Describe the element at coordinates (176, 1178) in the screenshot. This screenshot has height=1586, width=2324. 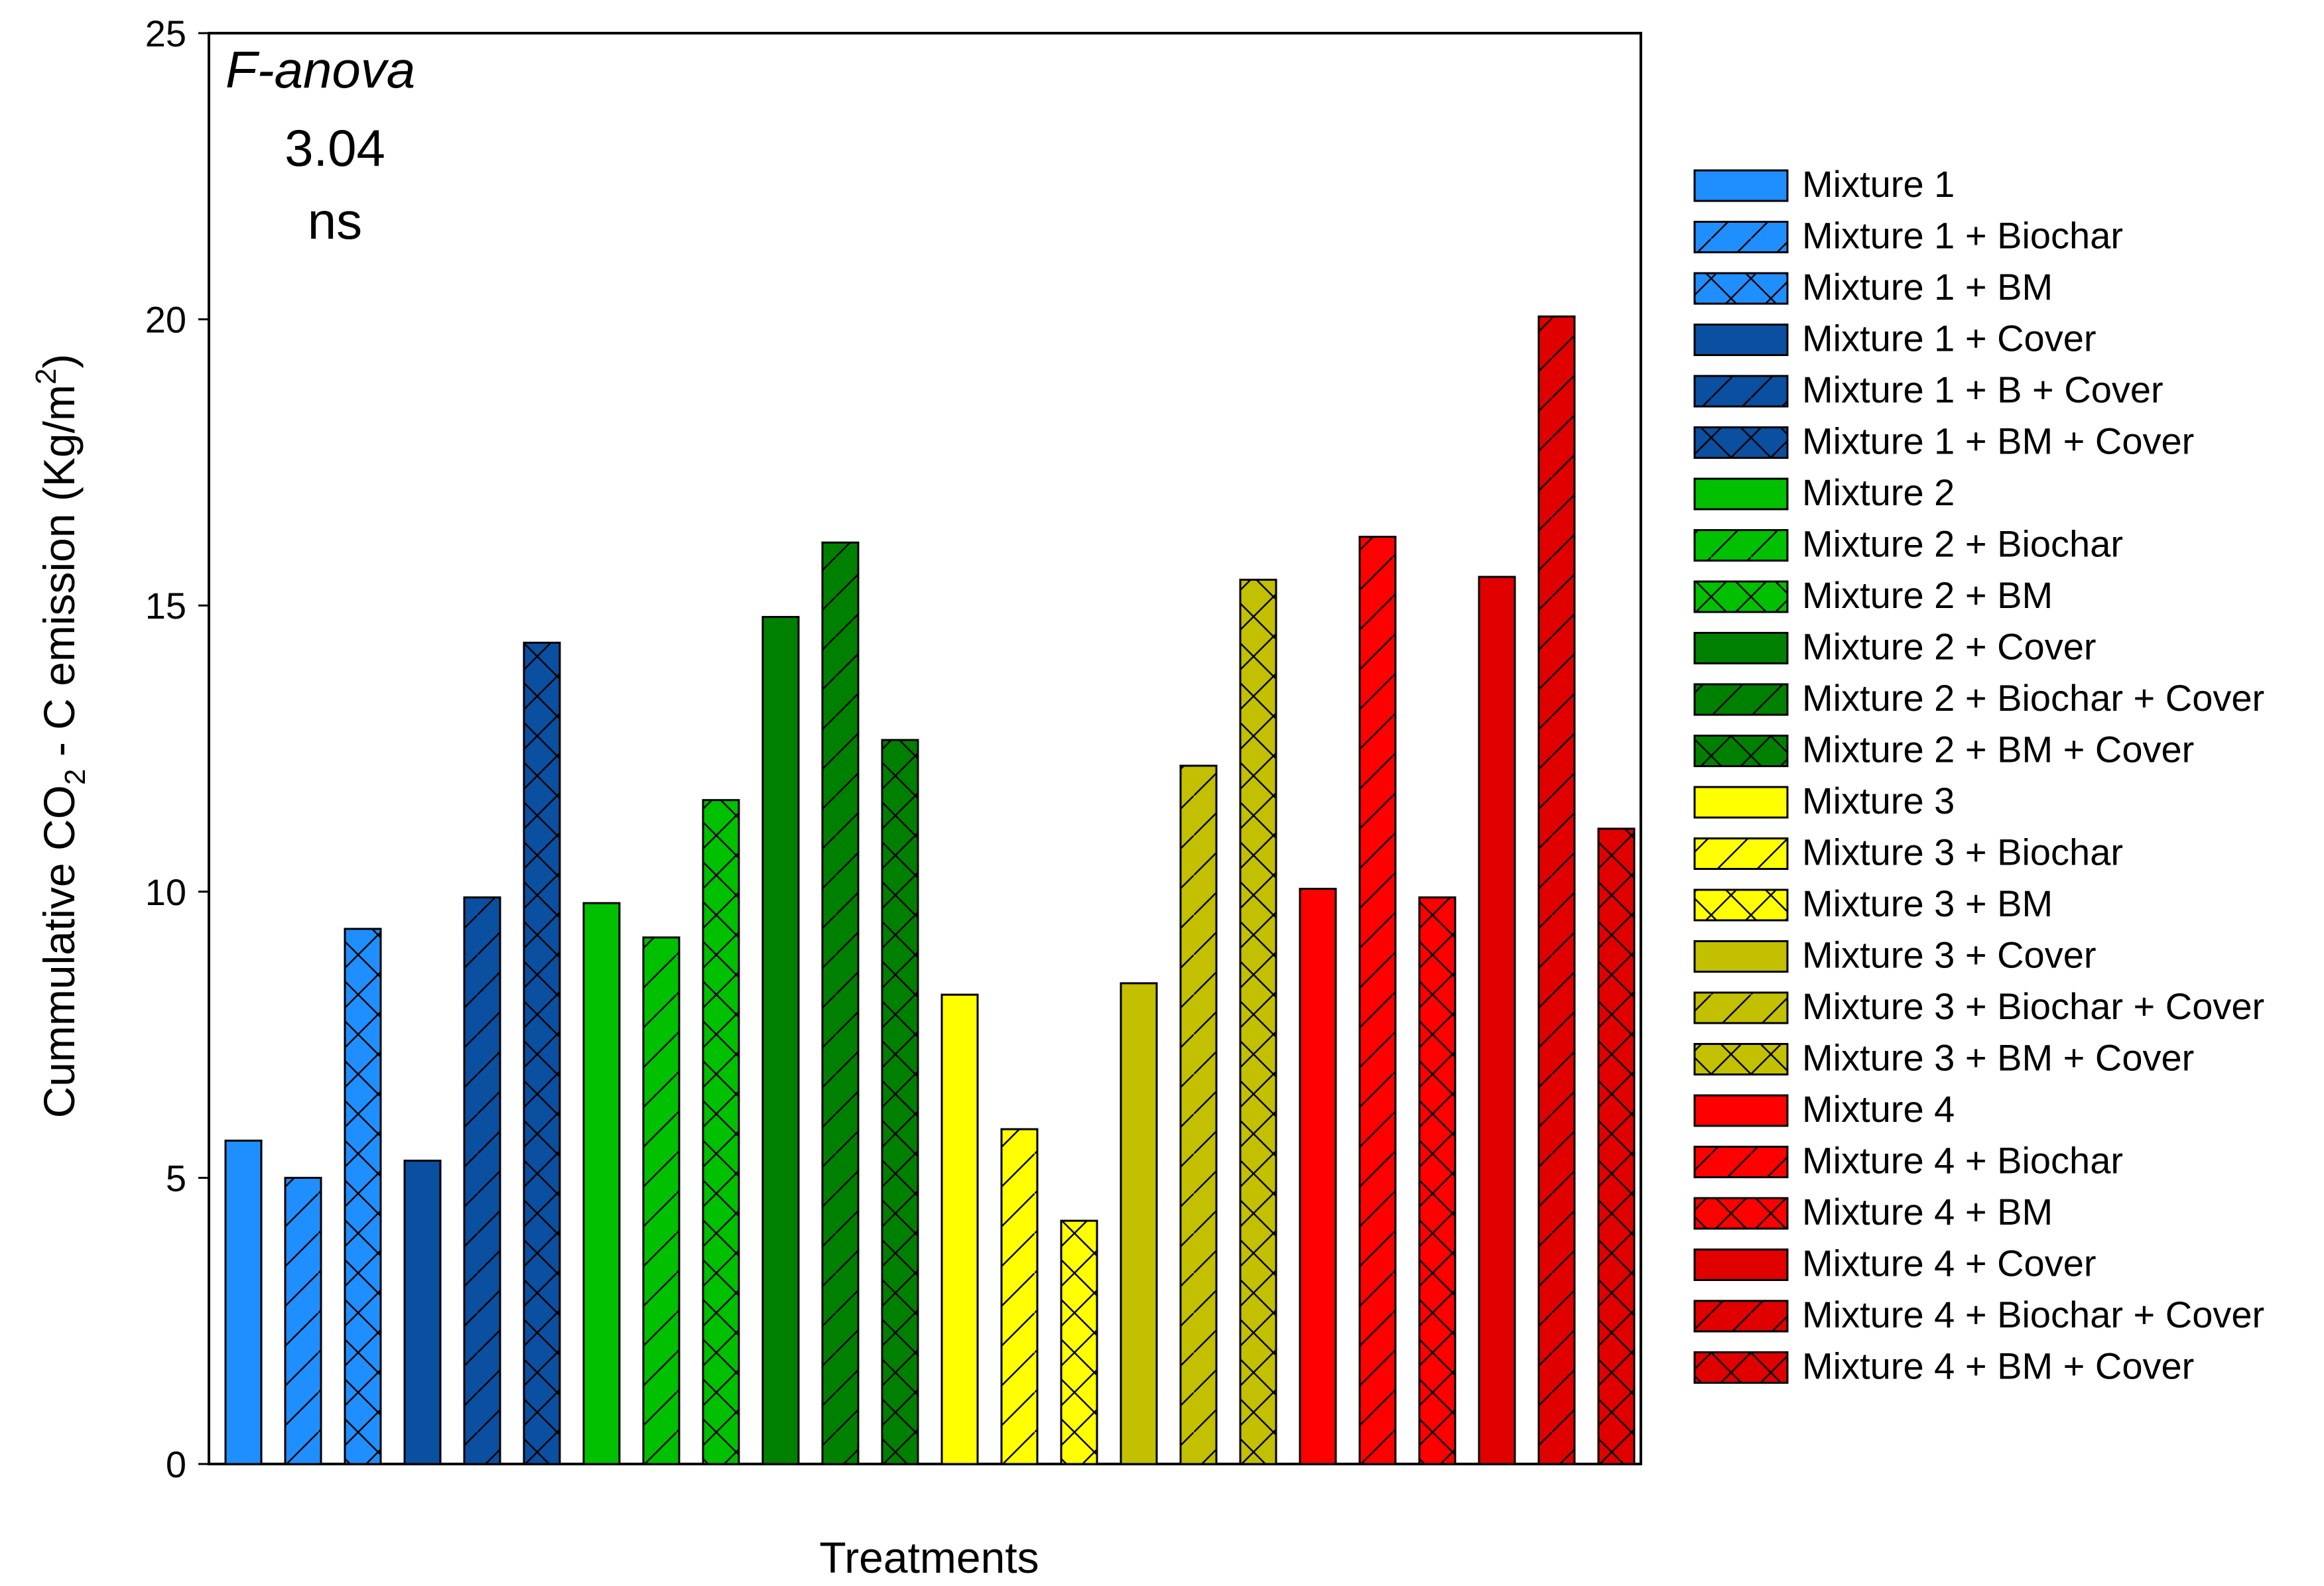
I see `y-tick-label: 5` at that location.